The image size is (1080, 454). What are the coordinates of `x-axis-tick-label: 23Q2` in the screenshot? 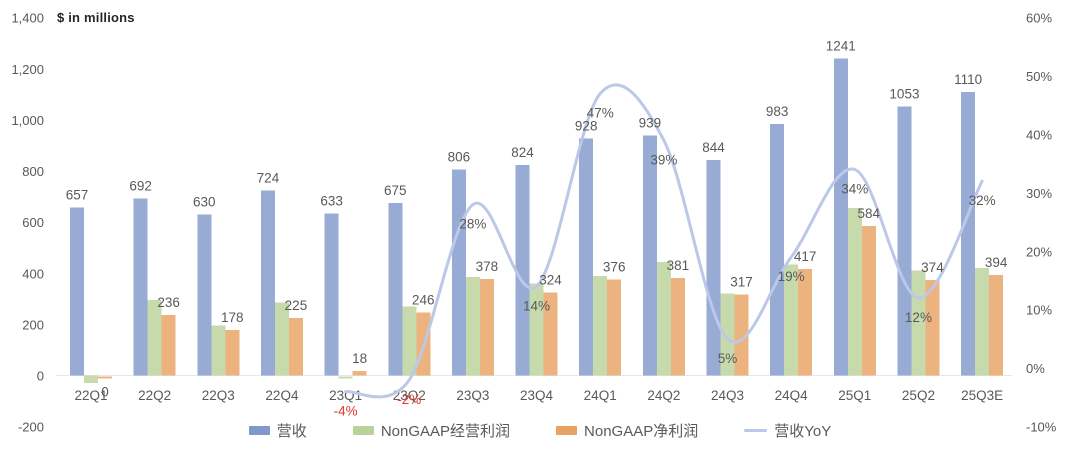 It's located at (409, 395).